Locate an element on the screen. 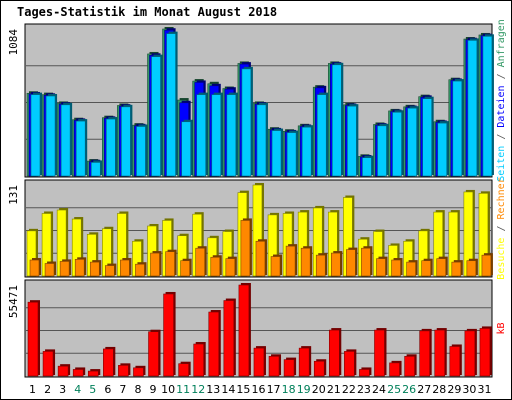 This screenshot has height=400, width=512. day-label-21: 21 is located at coordinates (334, 389).